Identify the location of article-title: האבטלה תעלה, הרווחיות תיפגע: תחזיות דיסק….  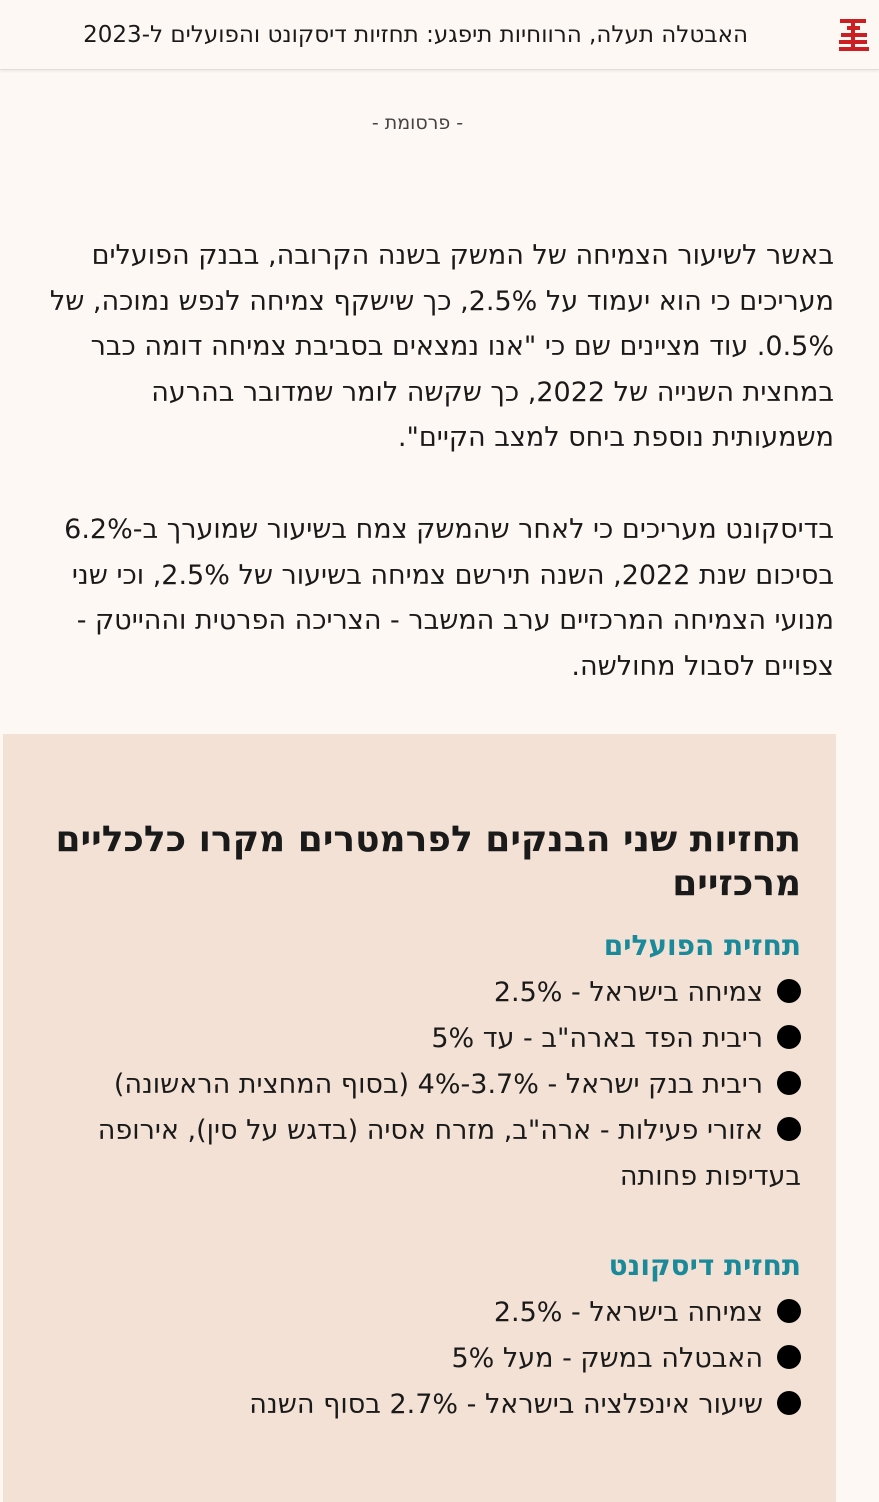
(415, 35).